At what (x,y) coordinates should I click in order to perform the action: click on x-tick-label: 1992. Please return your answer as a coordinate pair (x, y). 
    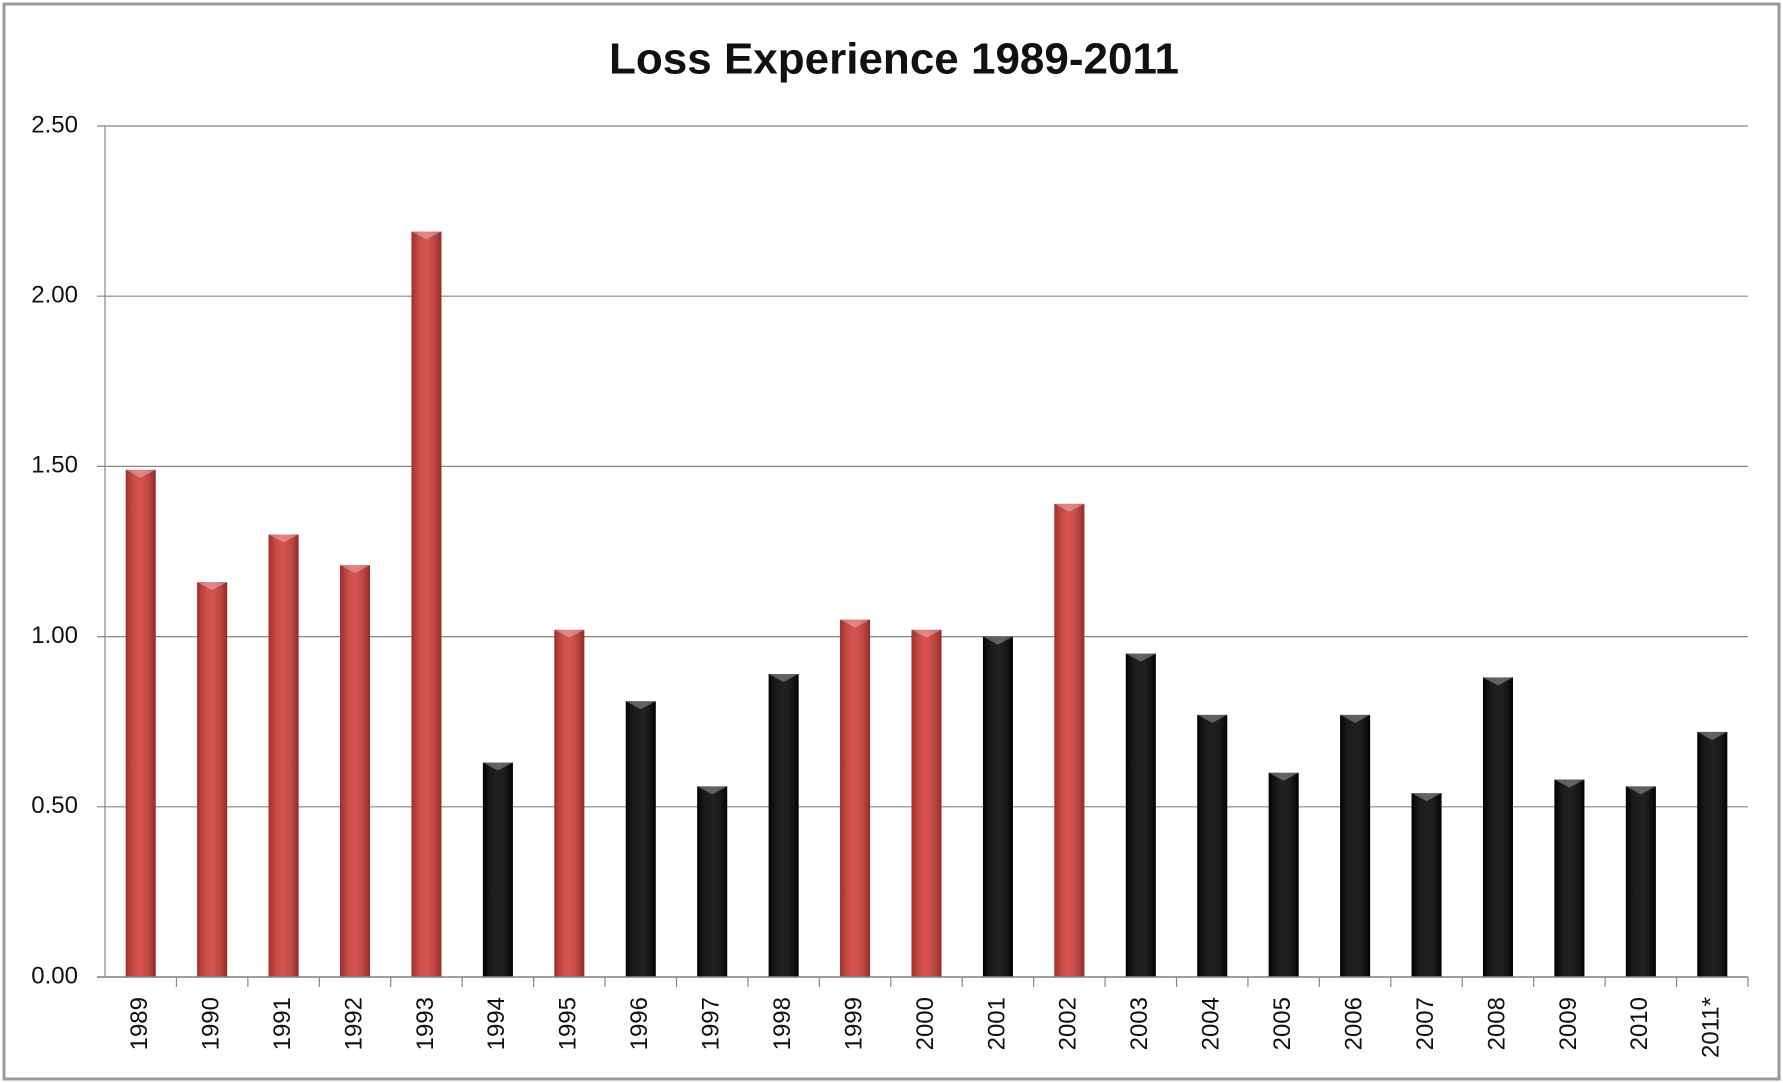
    Looking at the image, I should click on (353, 1023).